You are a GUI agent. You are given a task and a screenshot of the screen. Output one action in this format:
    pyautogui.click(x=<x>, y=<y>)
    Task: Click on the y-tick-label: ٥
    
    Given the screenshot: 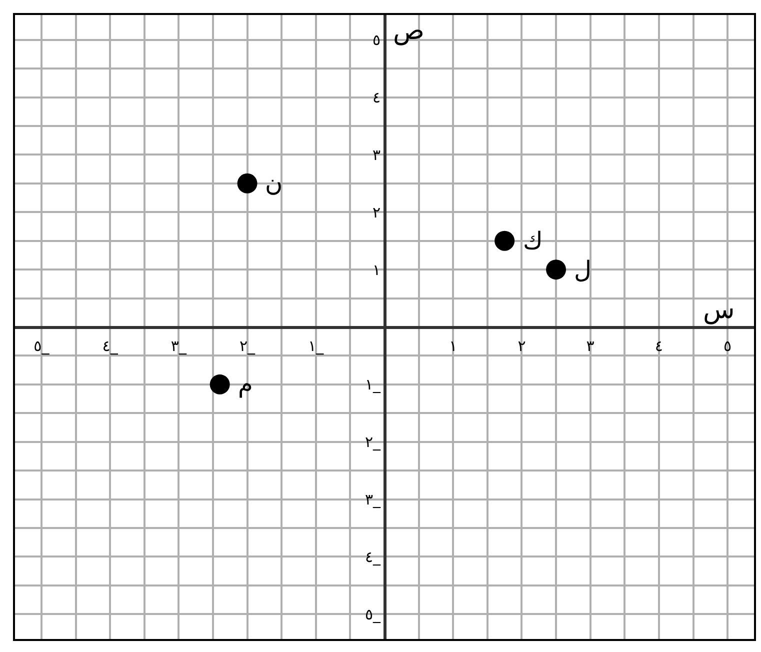 What is the action you would take?
    pyautogui.click(x=376, y=40)
    